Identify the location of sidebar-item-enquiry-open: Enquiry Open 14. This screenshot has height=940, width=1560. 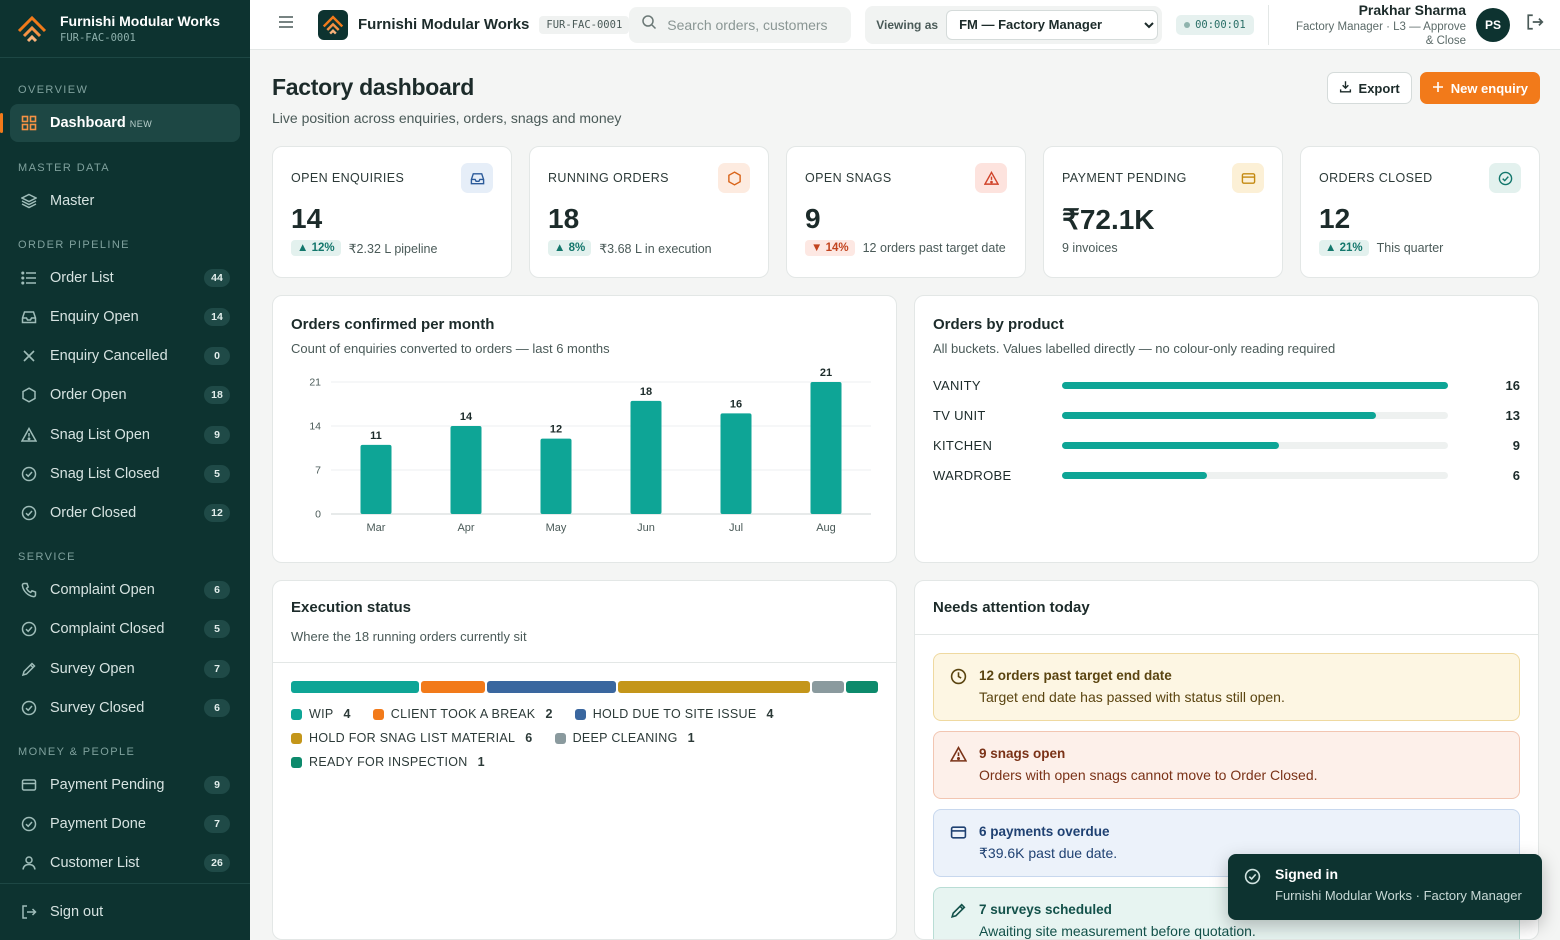
(125, 317).